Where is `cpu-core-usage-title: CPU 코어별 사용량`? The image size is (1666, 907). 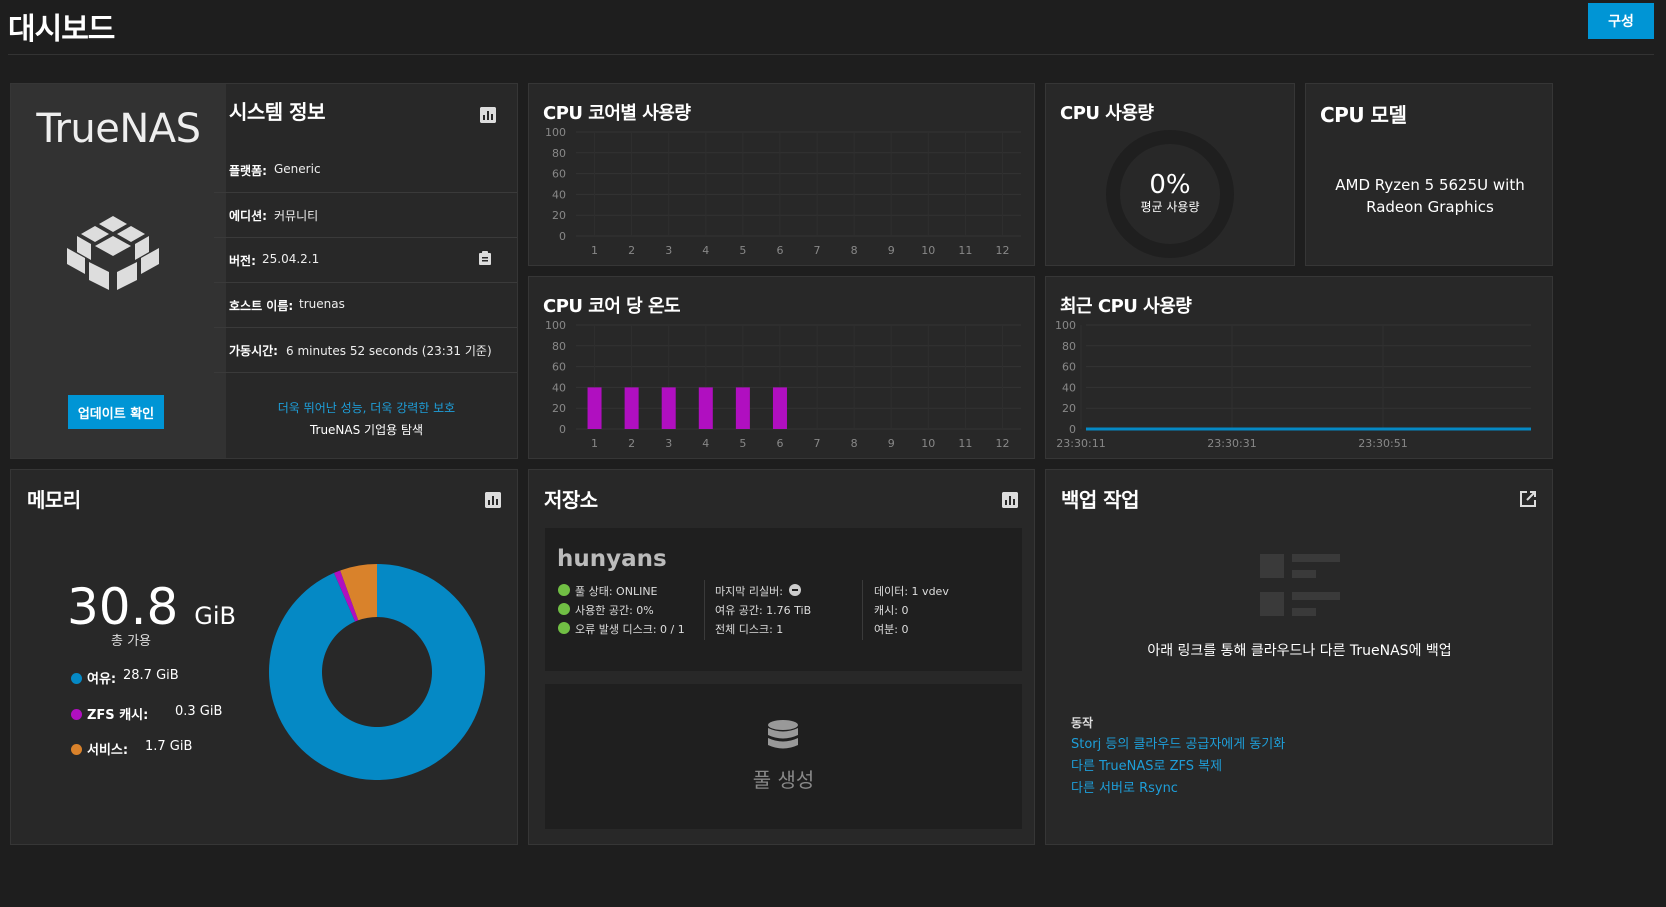
cpu-core-usage-title: CPU 코어별 사용량 is located at coordinates (617, 113).